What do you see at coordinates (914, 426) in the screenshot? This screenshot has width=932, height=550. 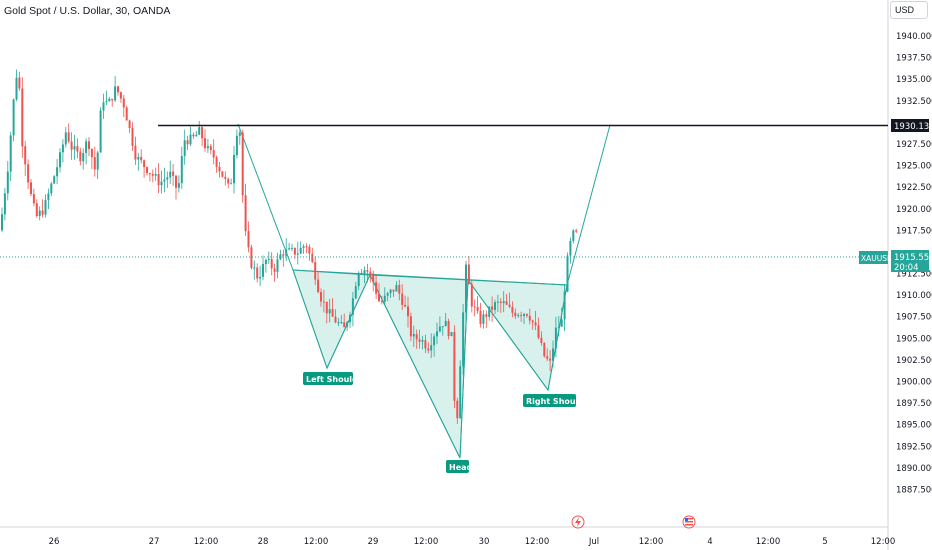 I see `price-tick-label: 1895.000` at bounding box center [914, 426].